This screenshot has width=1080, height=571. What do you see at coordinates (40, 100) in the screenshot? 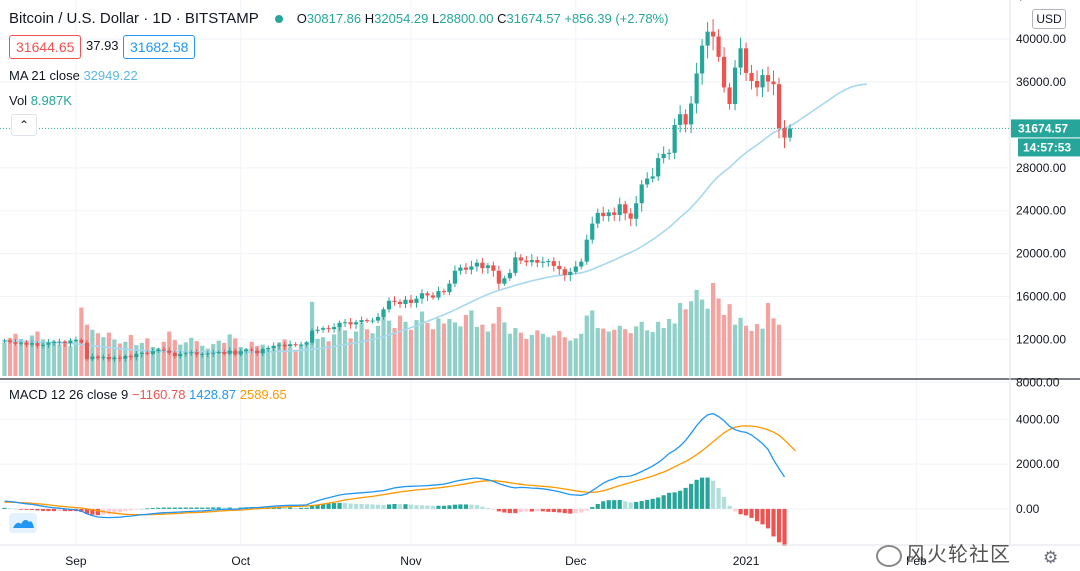
I see `volume-legend: Vol 8.987K` at bounding box center [40, 100].